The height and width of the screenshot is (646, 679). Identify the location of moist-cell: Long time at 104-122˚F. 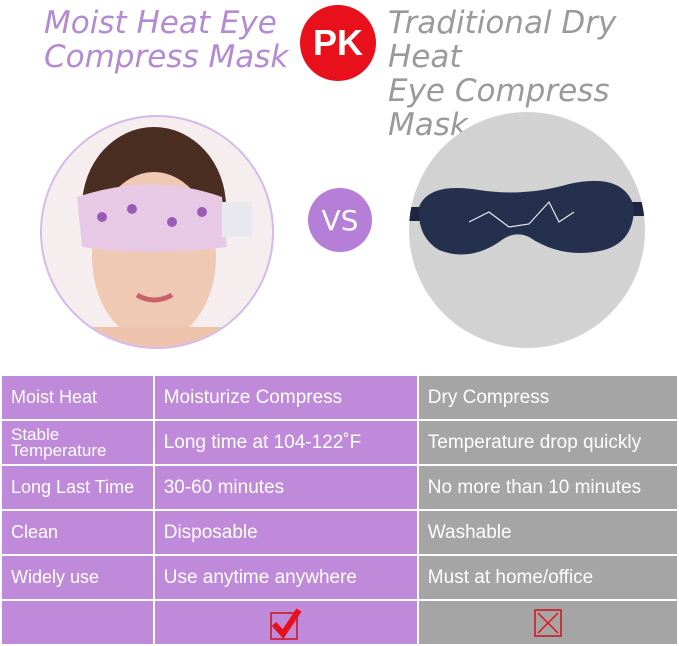
(285, 442).